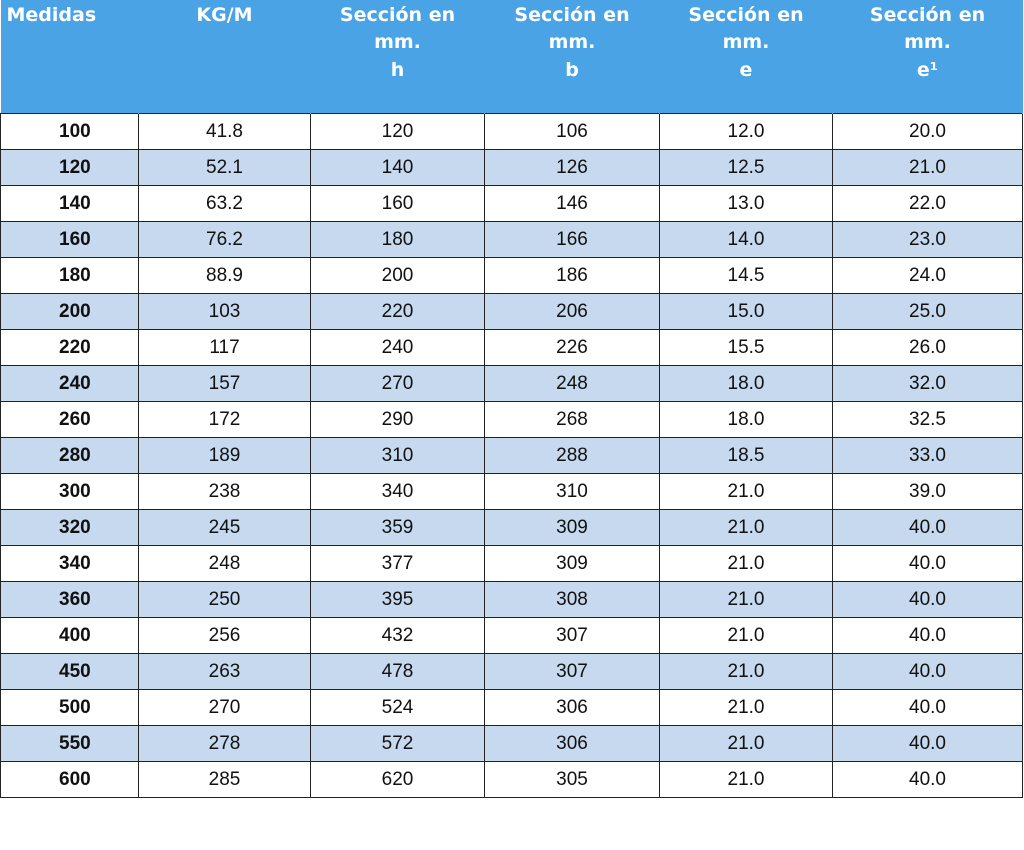  What do you see at coordinates (572, 167) in the screenshot?
I see `b-cell: 126` at bounding box center [572, 167].